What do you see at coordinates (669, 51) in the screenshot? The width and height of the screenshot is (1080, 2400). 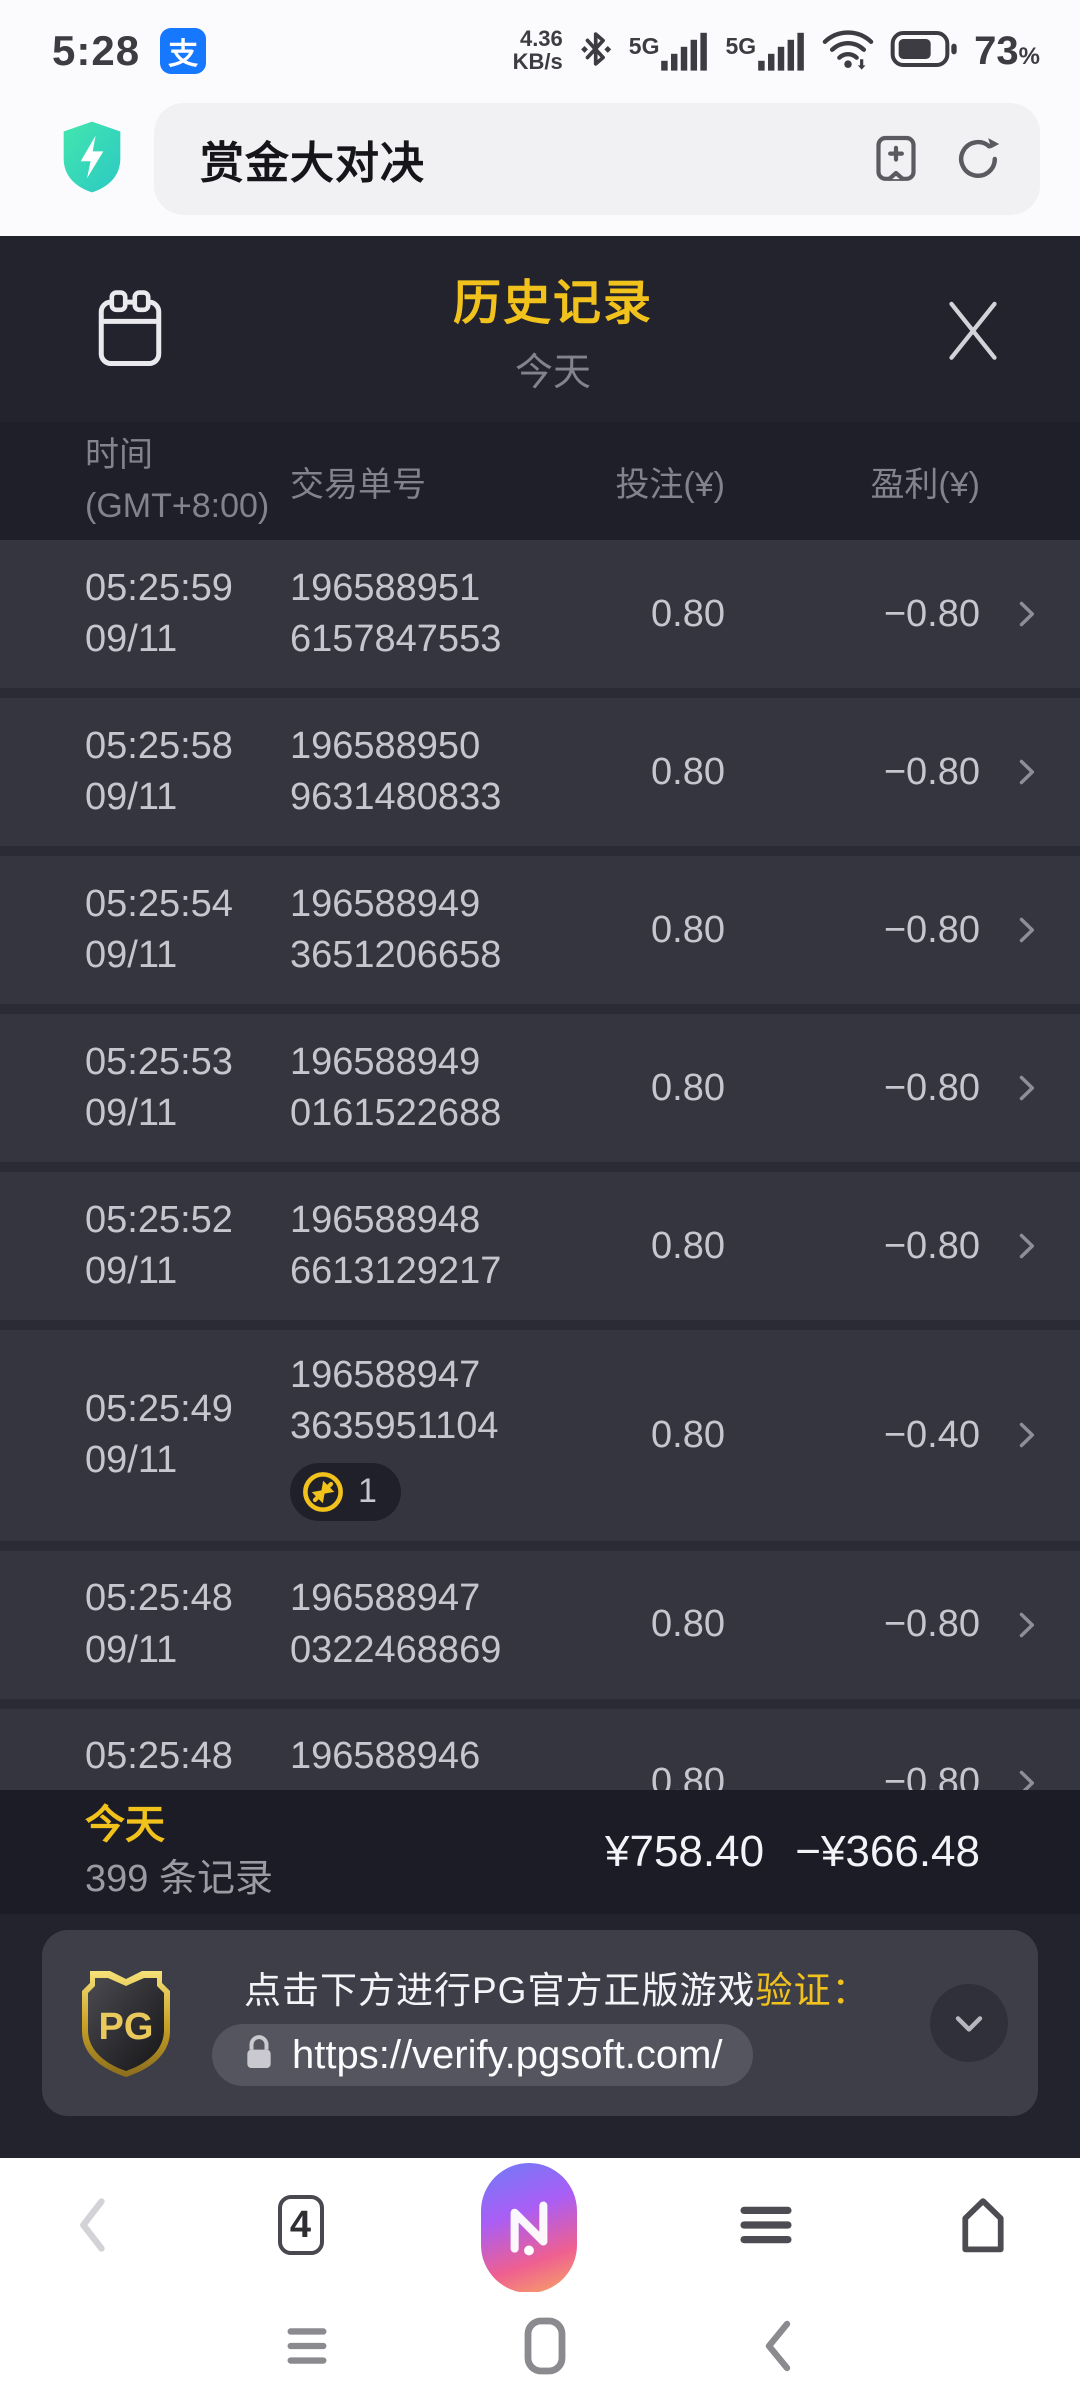 I see `sim1-signal-icon: 5G` at bounding box center [669, 51].